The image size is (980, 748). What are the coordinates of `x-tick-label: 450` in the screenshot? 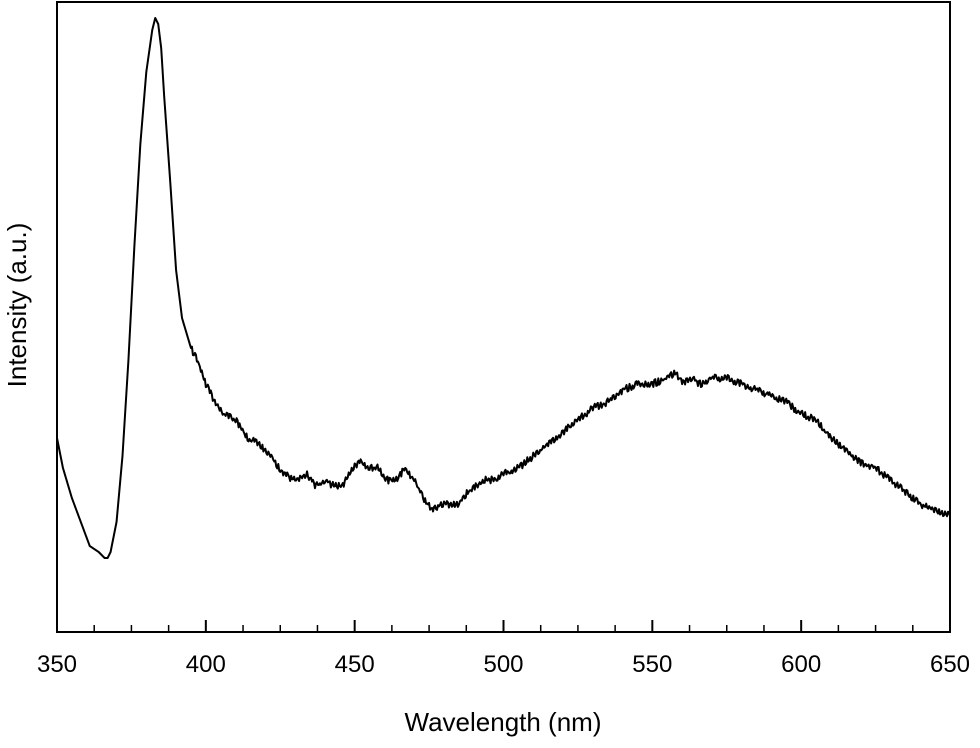 It's located at (355, 664).